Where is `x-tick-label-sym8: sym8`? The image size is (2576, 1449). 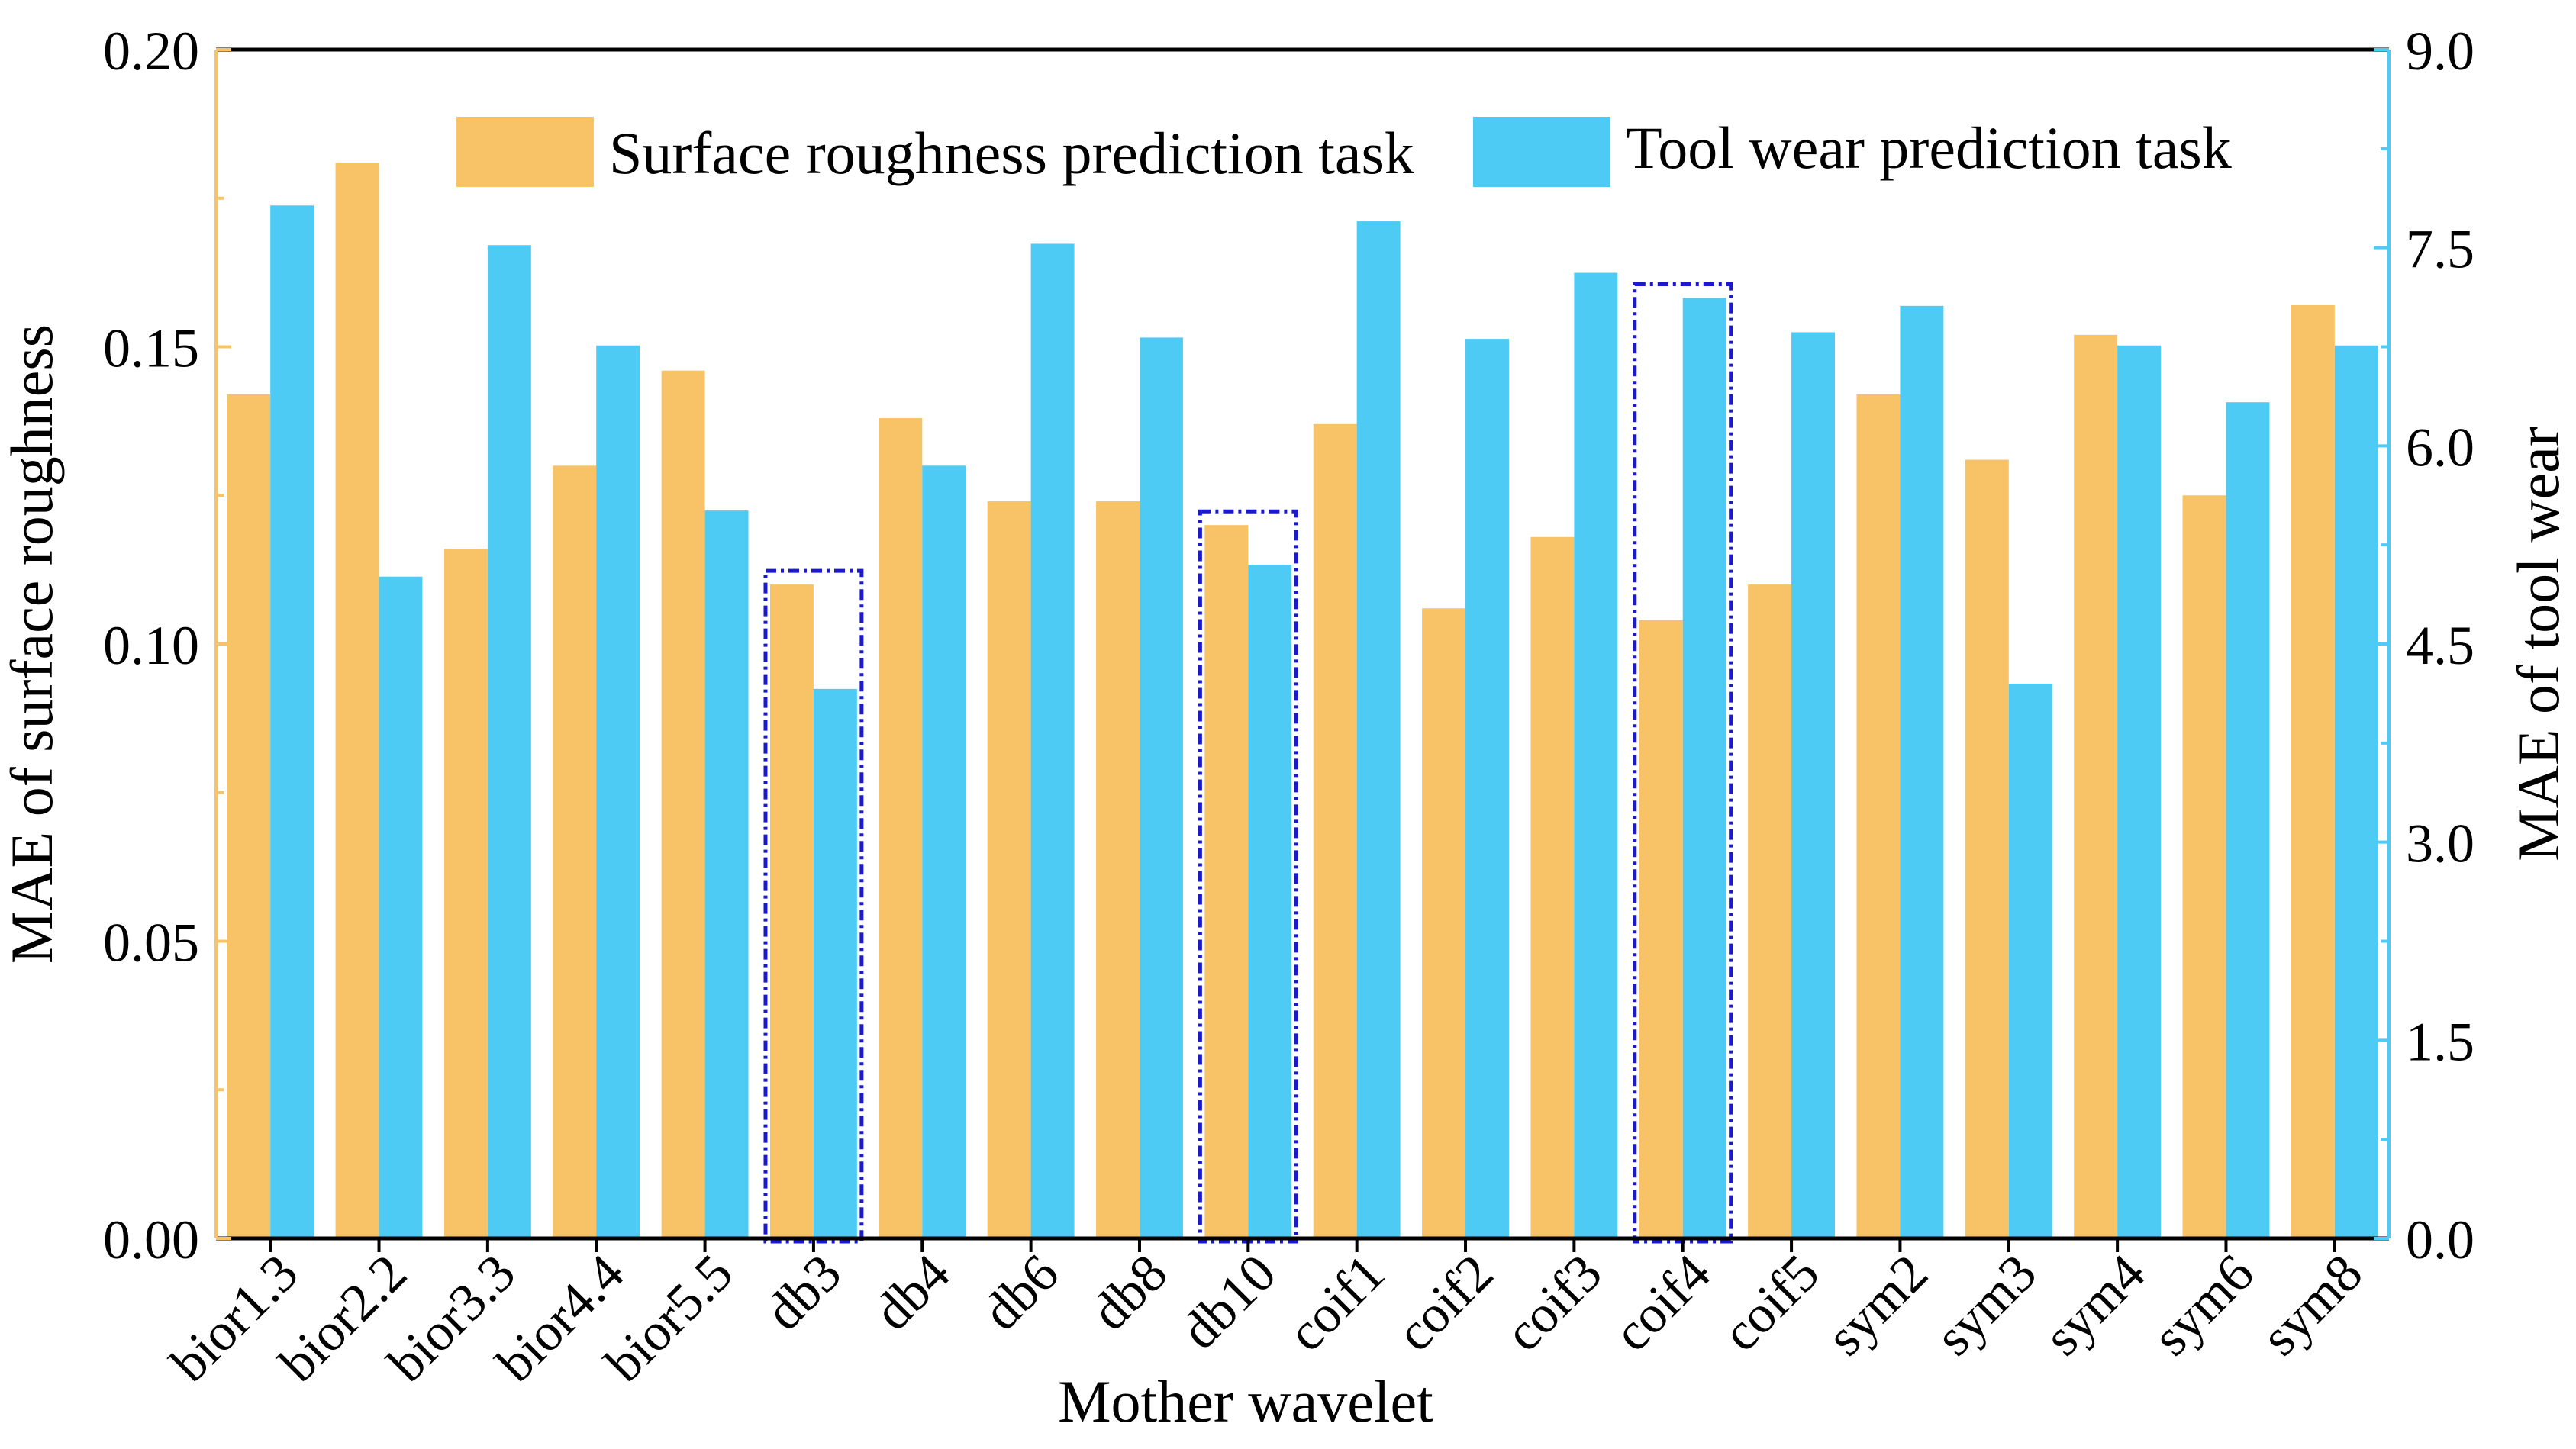 x-tick-label-sym8: sym8 is located at coordinates (2312, 1305).